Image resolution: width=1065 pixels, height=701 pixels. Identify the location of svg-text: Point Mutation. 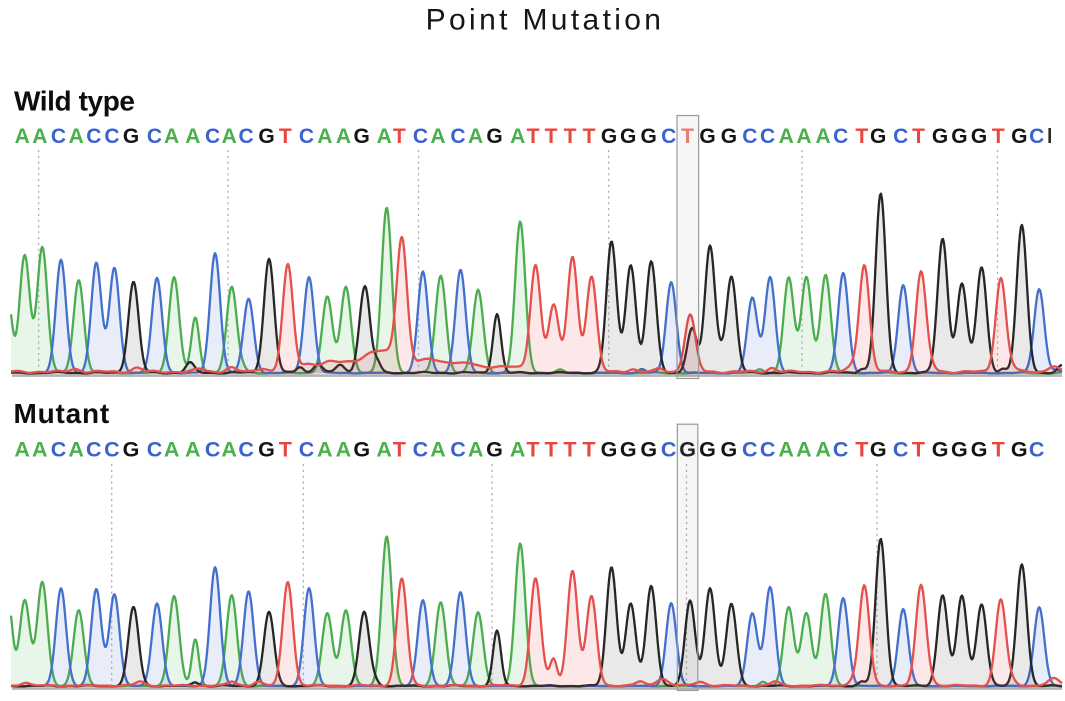
(545, 20).